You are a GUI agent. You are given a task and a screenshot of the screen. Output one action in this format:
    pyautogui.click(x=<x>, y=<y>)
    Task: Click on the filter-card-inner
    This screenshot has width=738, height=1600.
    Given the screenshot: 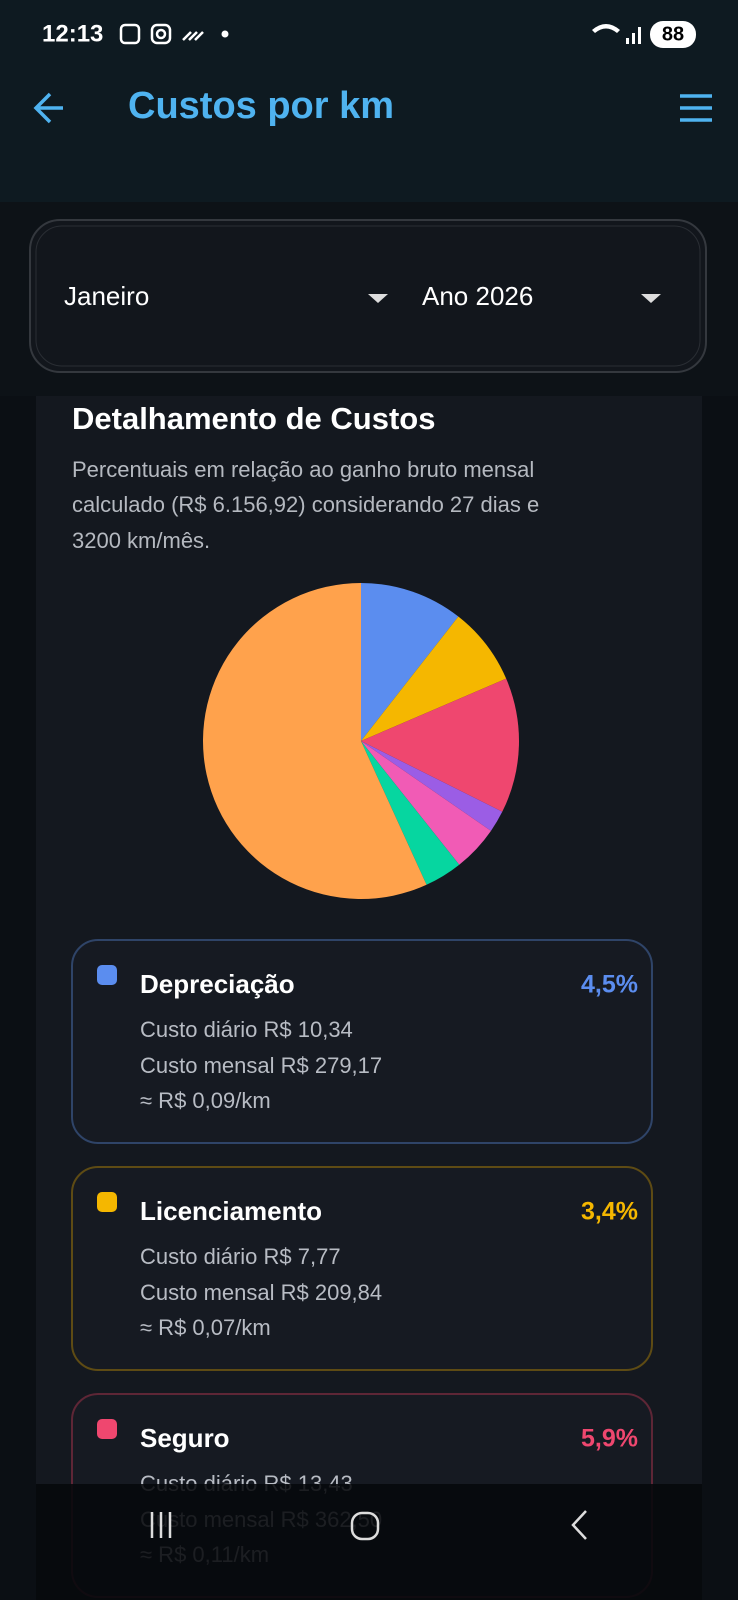 What is the action you would take?
    pyautogui.click(x=368, y=296)
    